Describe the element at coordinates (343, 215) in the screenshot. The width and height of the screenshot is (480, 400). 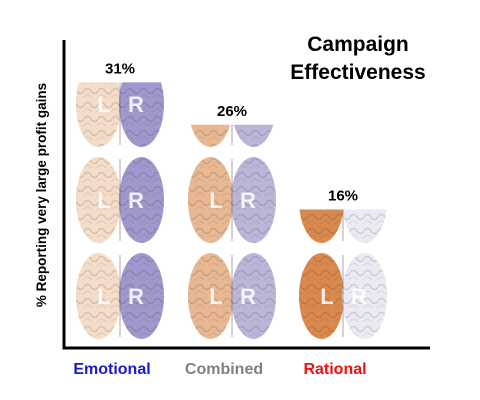
I see `bar-rational: L RL RL R` at that location.